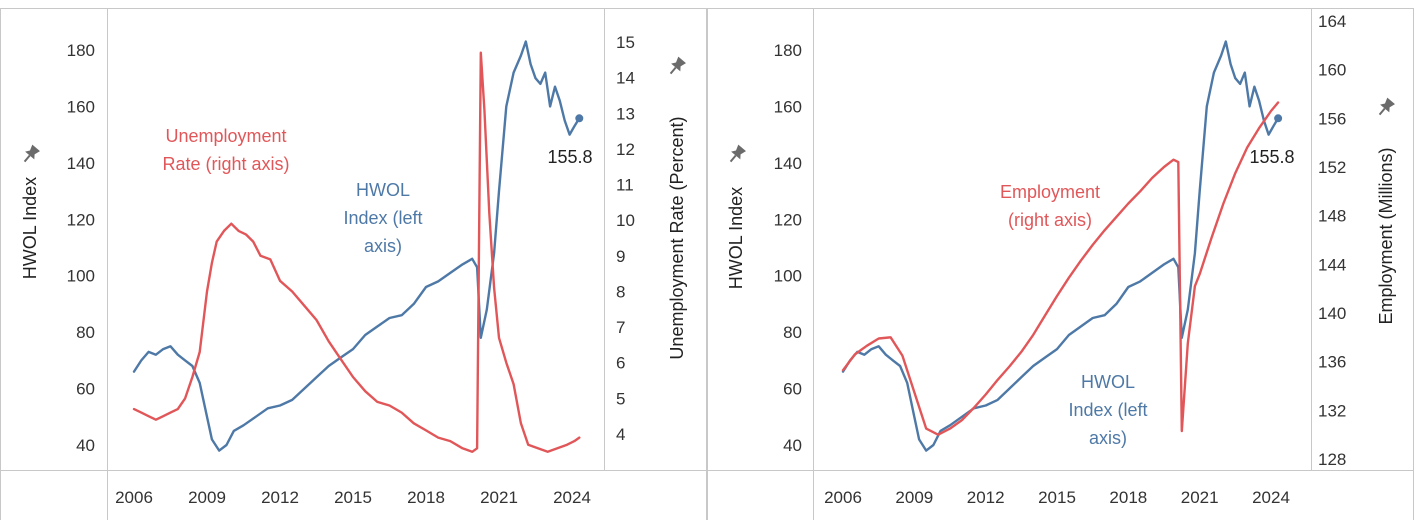  What do you see at coordinates (620, 291) in the screenshot?
I see `right-tick-label: 8` at bounding box center [620, 291].